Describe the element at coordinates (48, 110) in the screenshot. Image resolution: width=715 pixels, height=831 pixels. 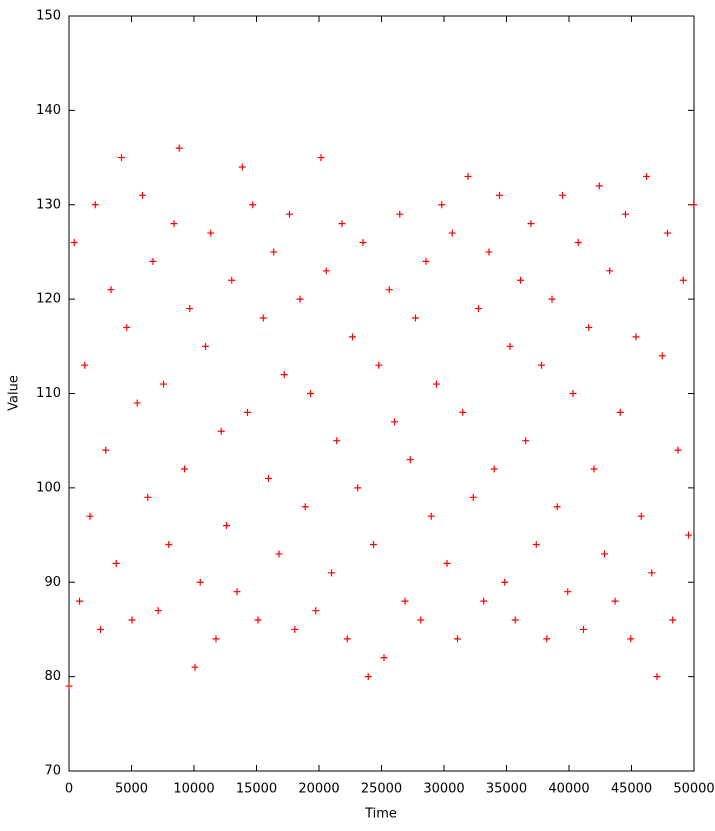
I see `y-tick-label: 140` at that location.